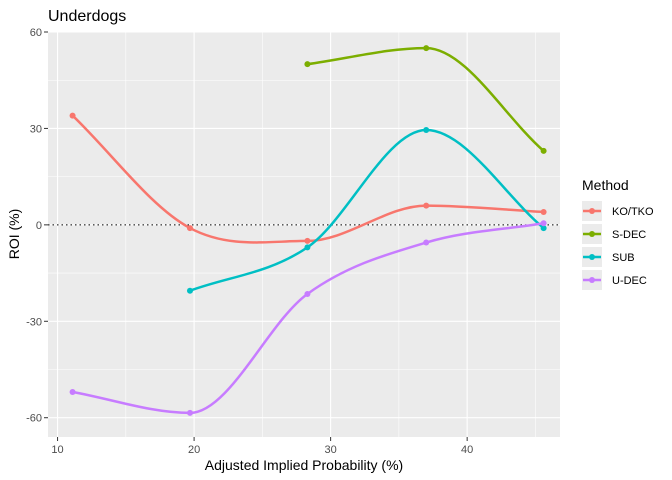 This screenshot has height=480, width=672. I want to click on legend-label: U-DEC, so click(629, 281).